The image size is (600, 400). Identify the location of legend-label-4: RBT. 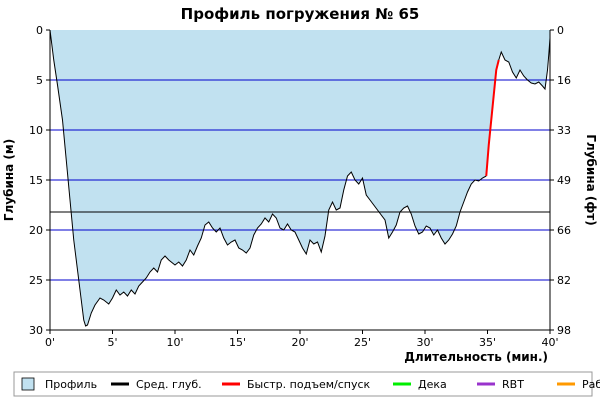
(513, 384).